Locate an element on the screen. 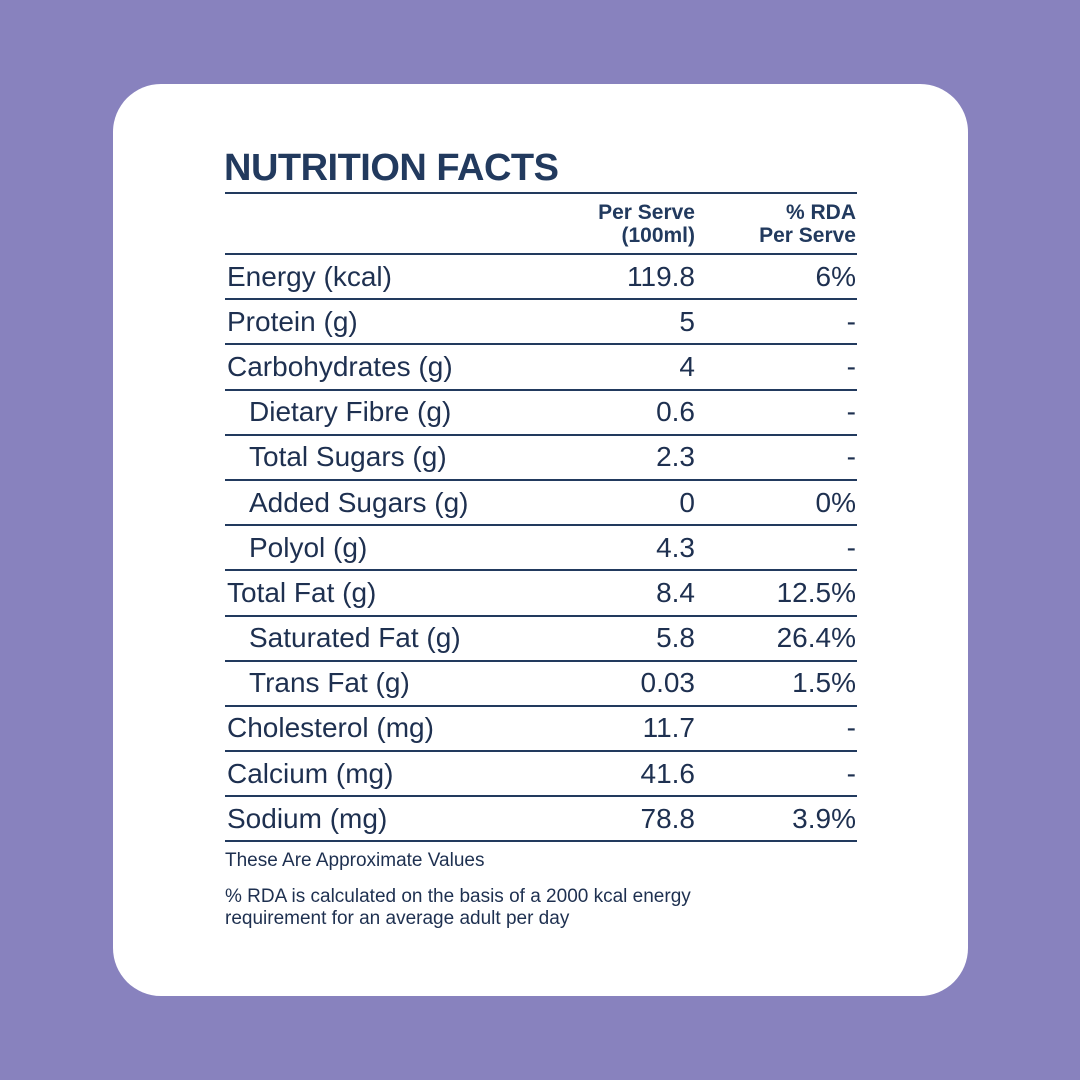 This screenshot has height=1080, width=1080. nutrient-label: Total Fat (g) is located at coordinates (302, 592).